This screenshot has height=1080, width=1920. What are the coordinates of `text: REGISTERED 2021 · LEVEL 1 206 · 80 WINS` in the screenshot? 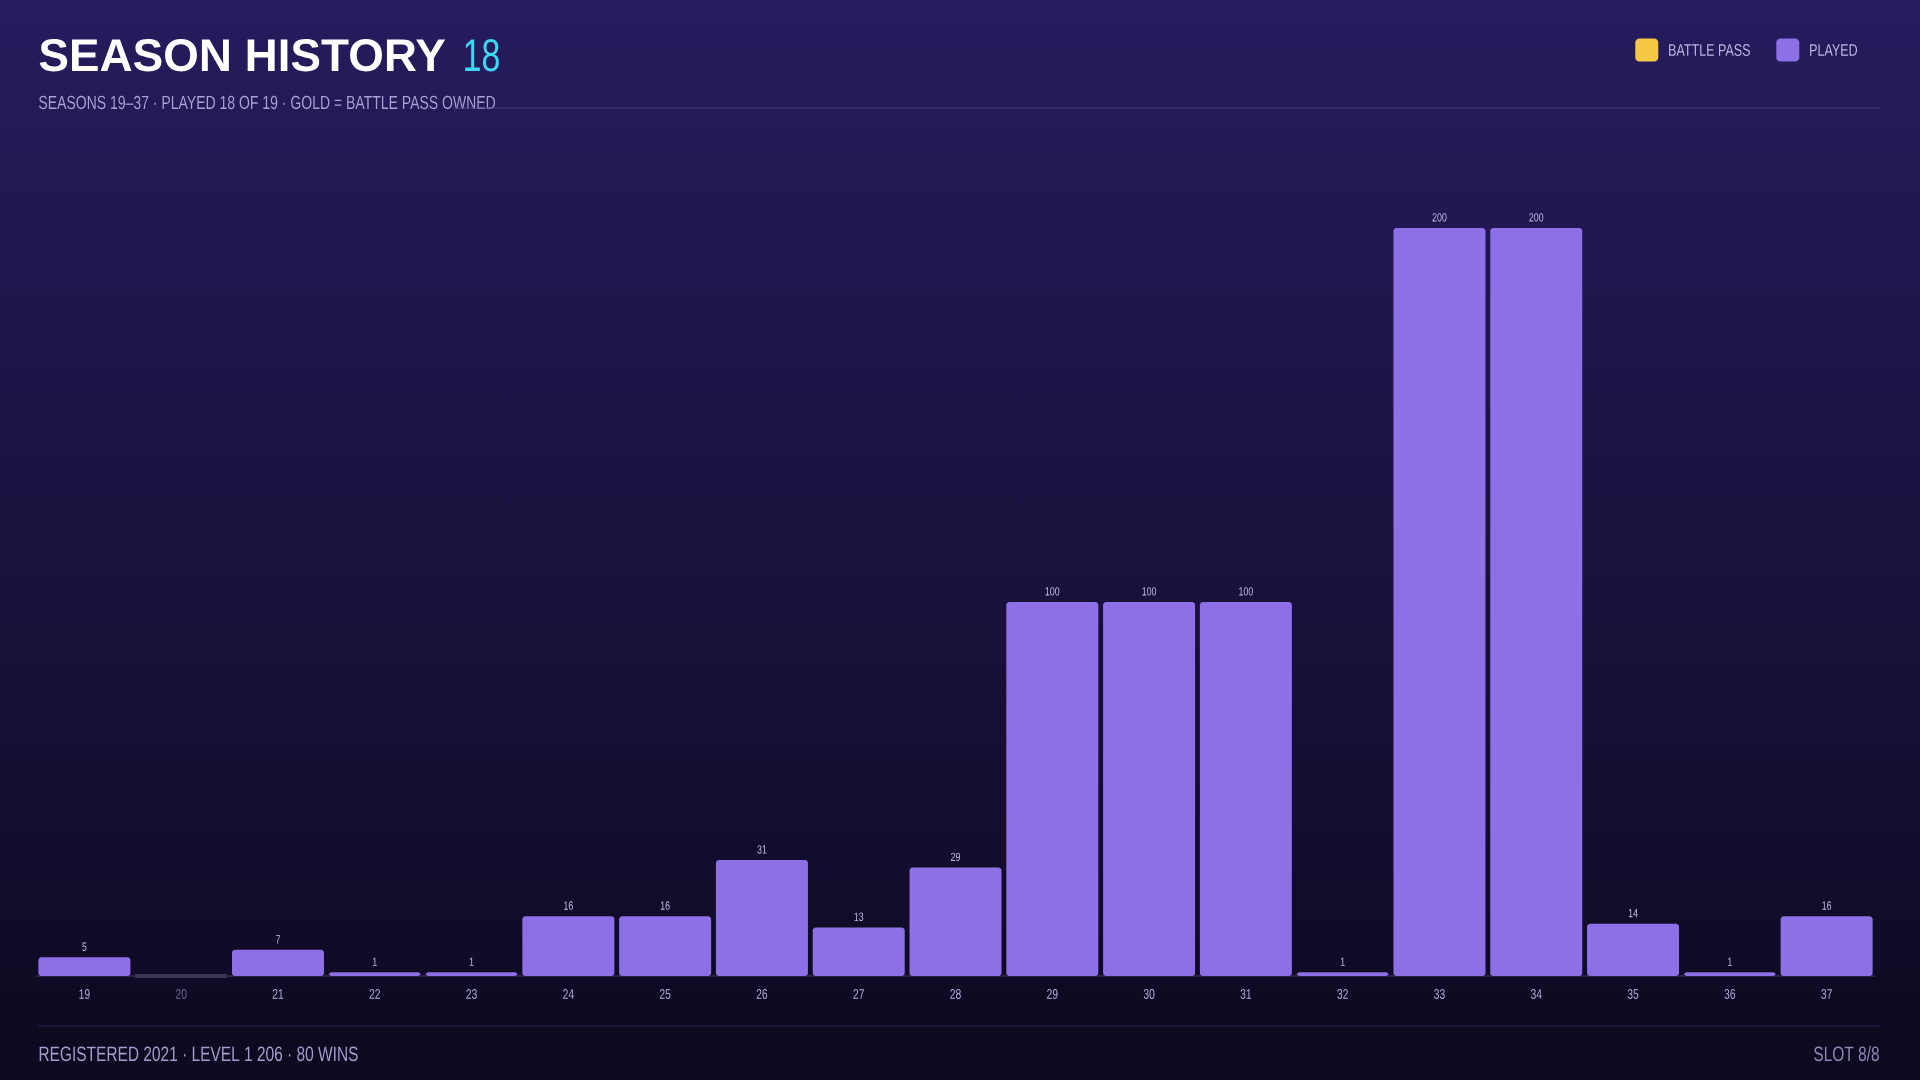 It's located at (198, 1054).